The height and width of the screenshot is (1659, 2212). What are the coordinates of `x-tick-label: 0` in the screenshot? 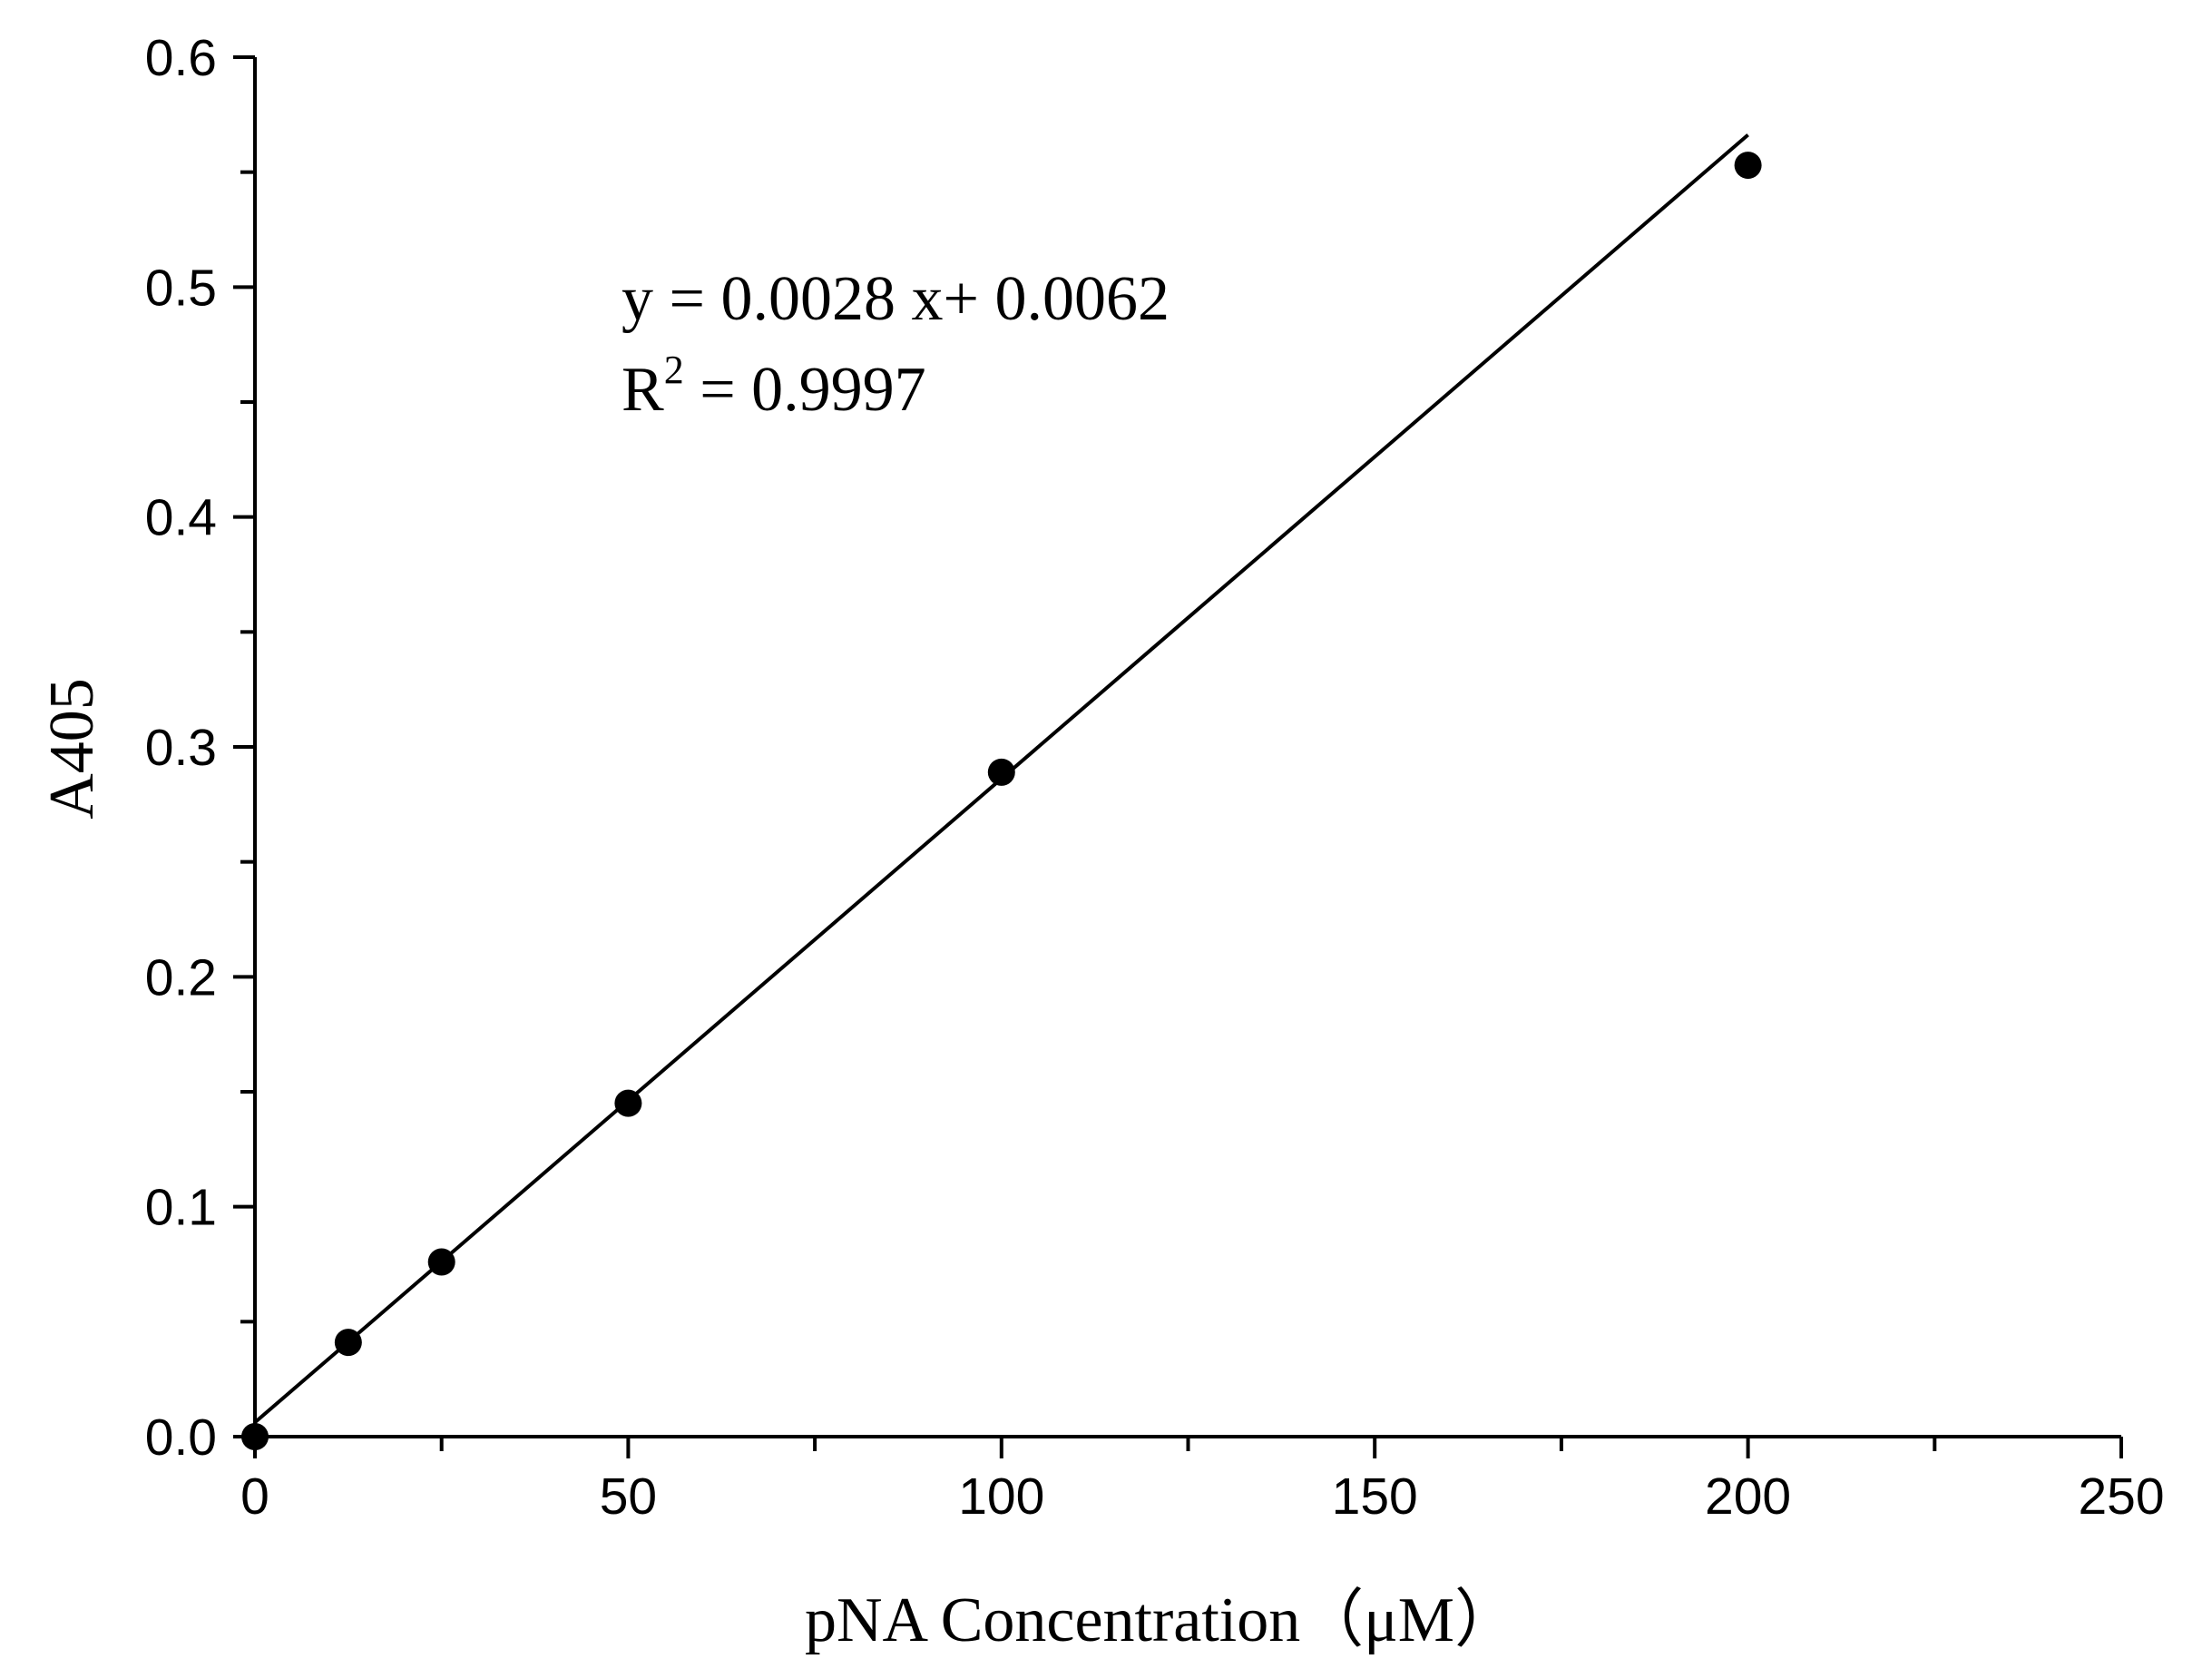 It's located at (254, 1497).